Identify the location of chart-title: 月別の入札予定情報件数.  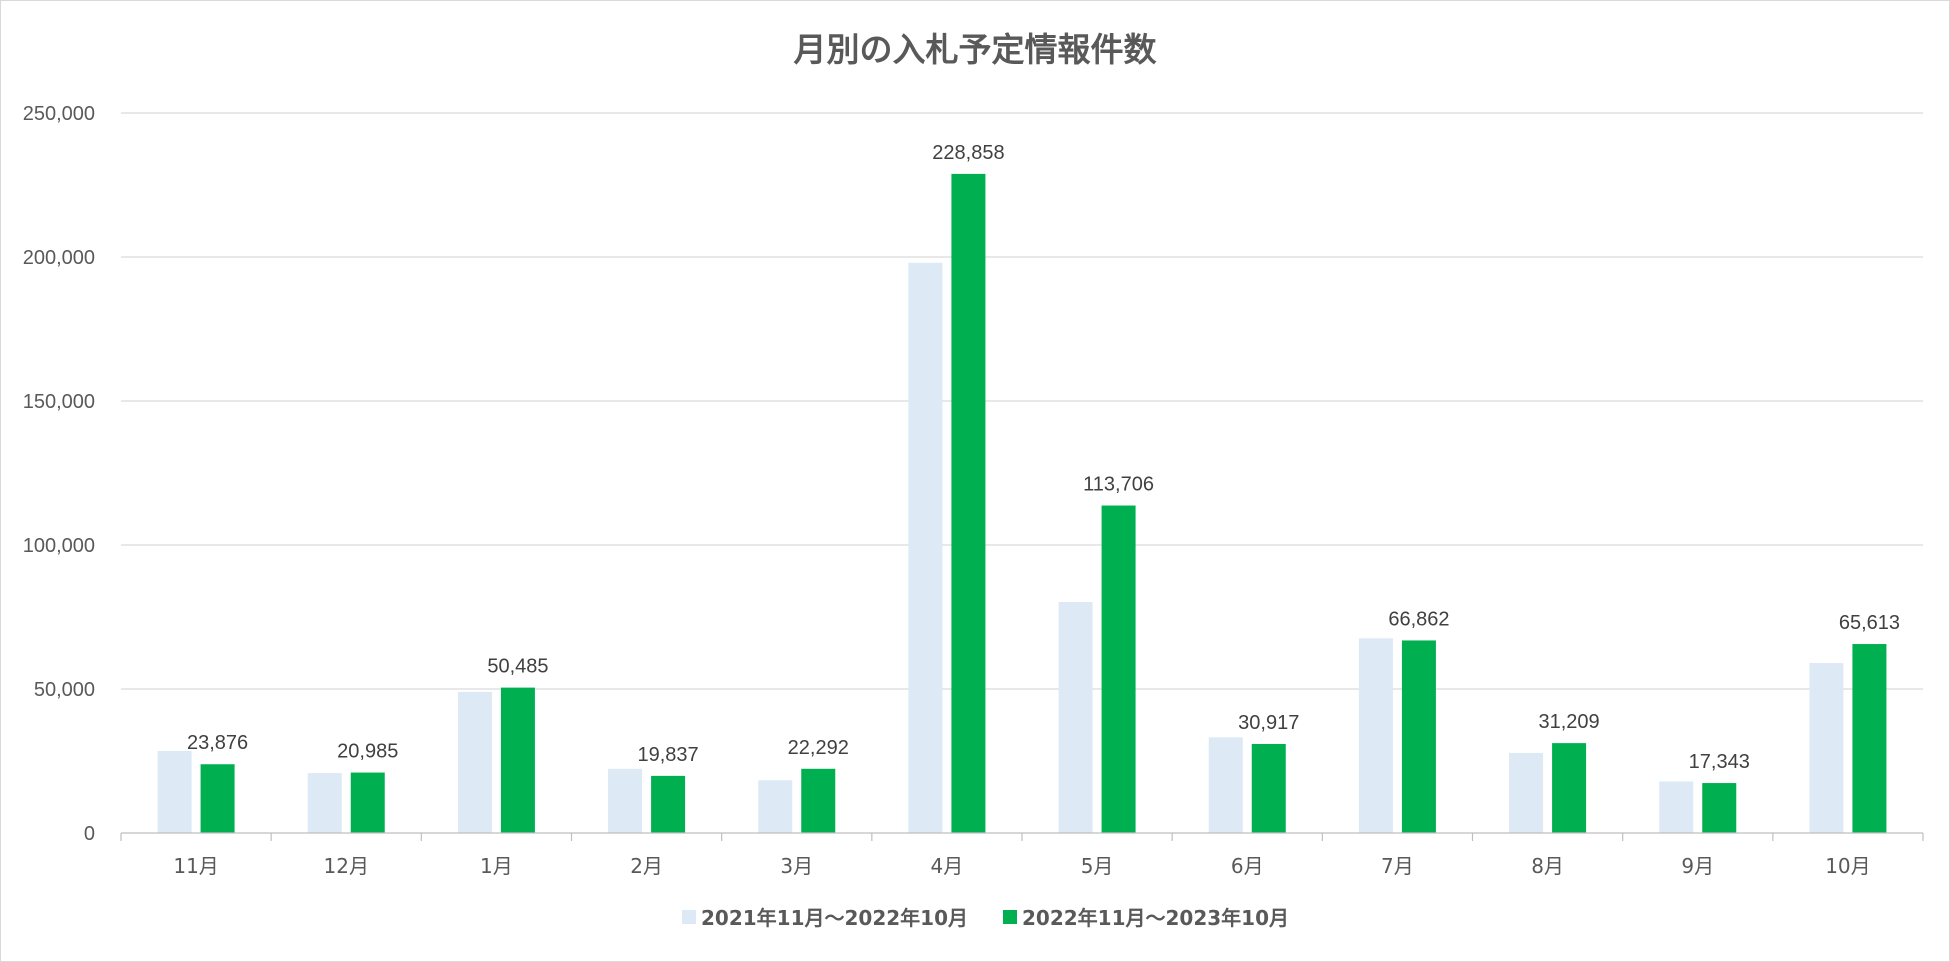
(976, 49).